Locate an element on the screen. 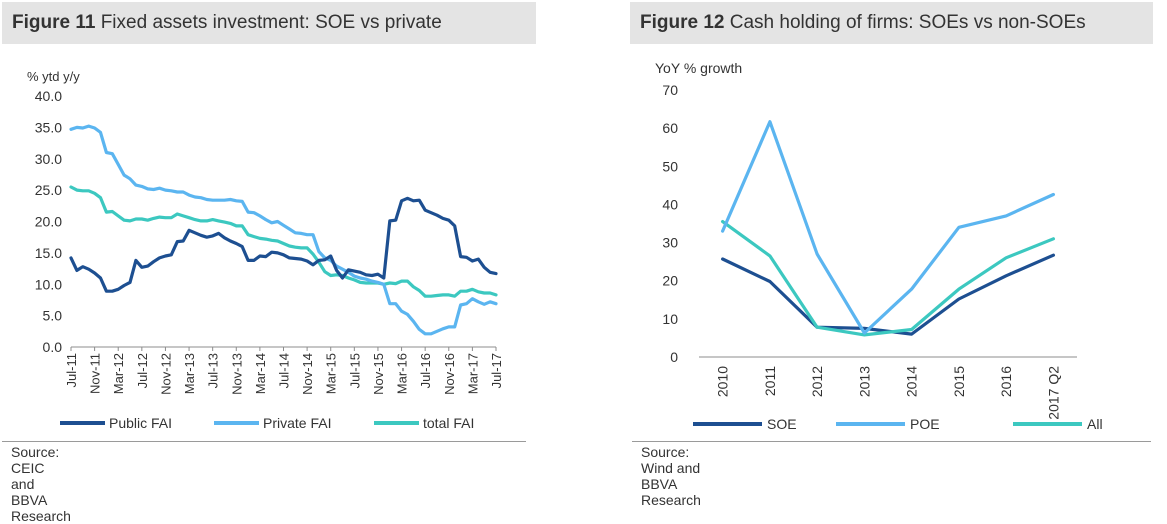 This screenshot has height=524, width=1167. x-tick-label: 2013 is located at coordinates (864, 381).